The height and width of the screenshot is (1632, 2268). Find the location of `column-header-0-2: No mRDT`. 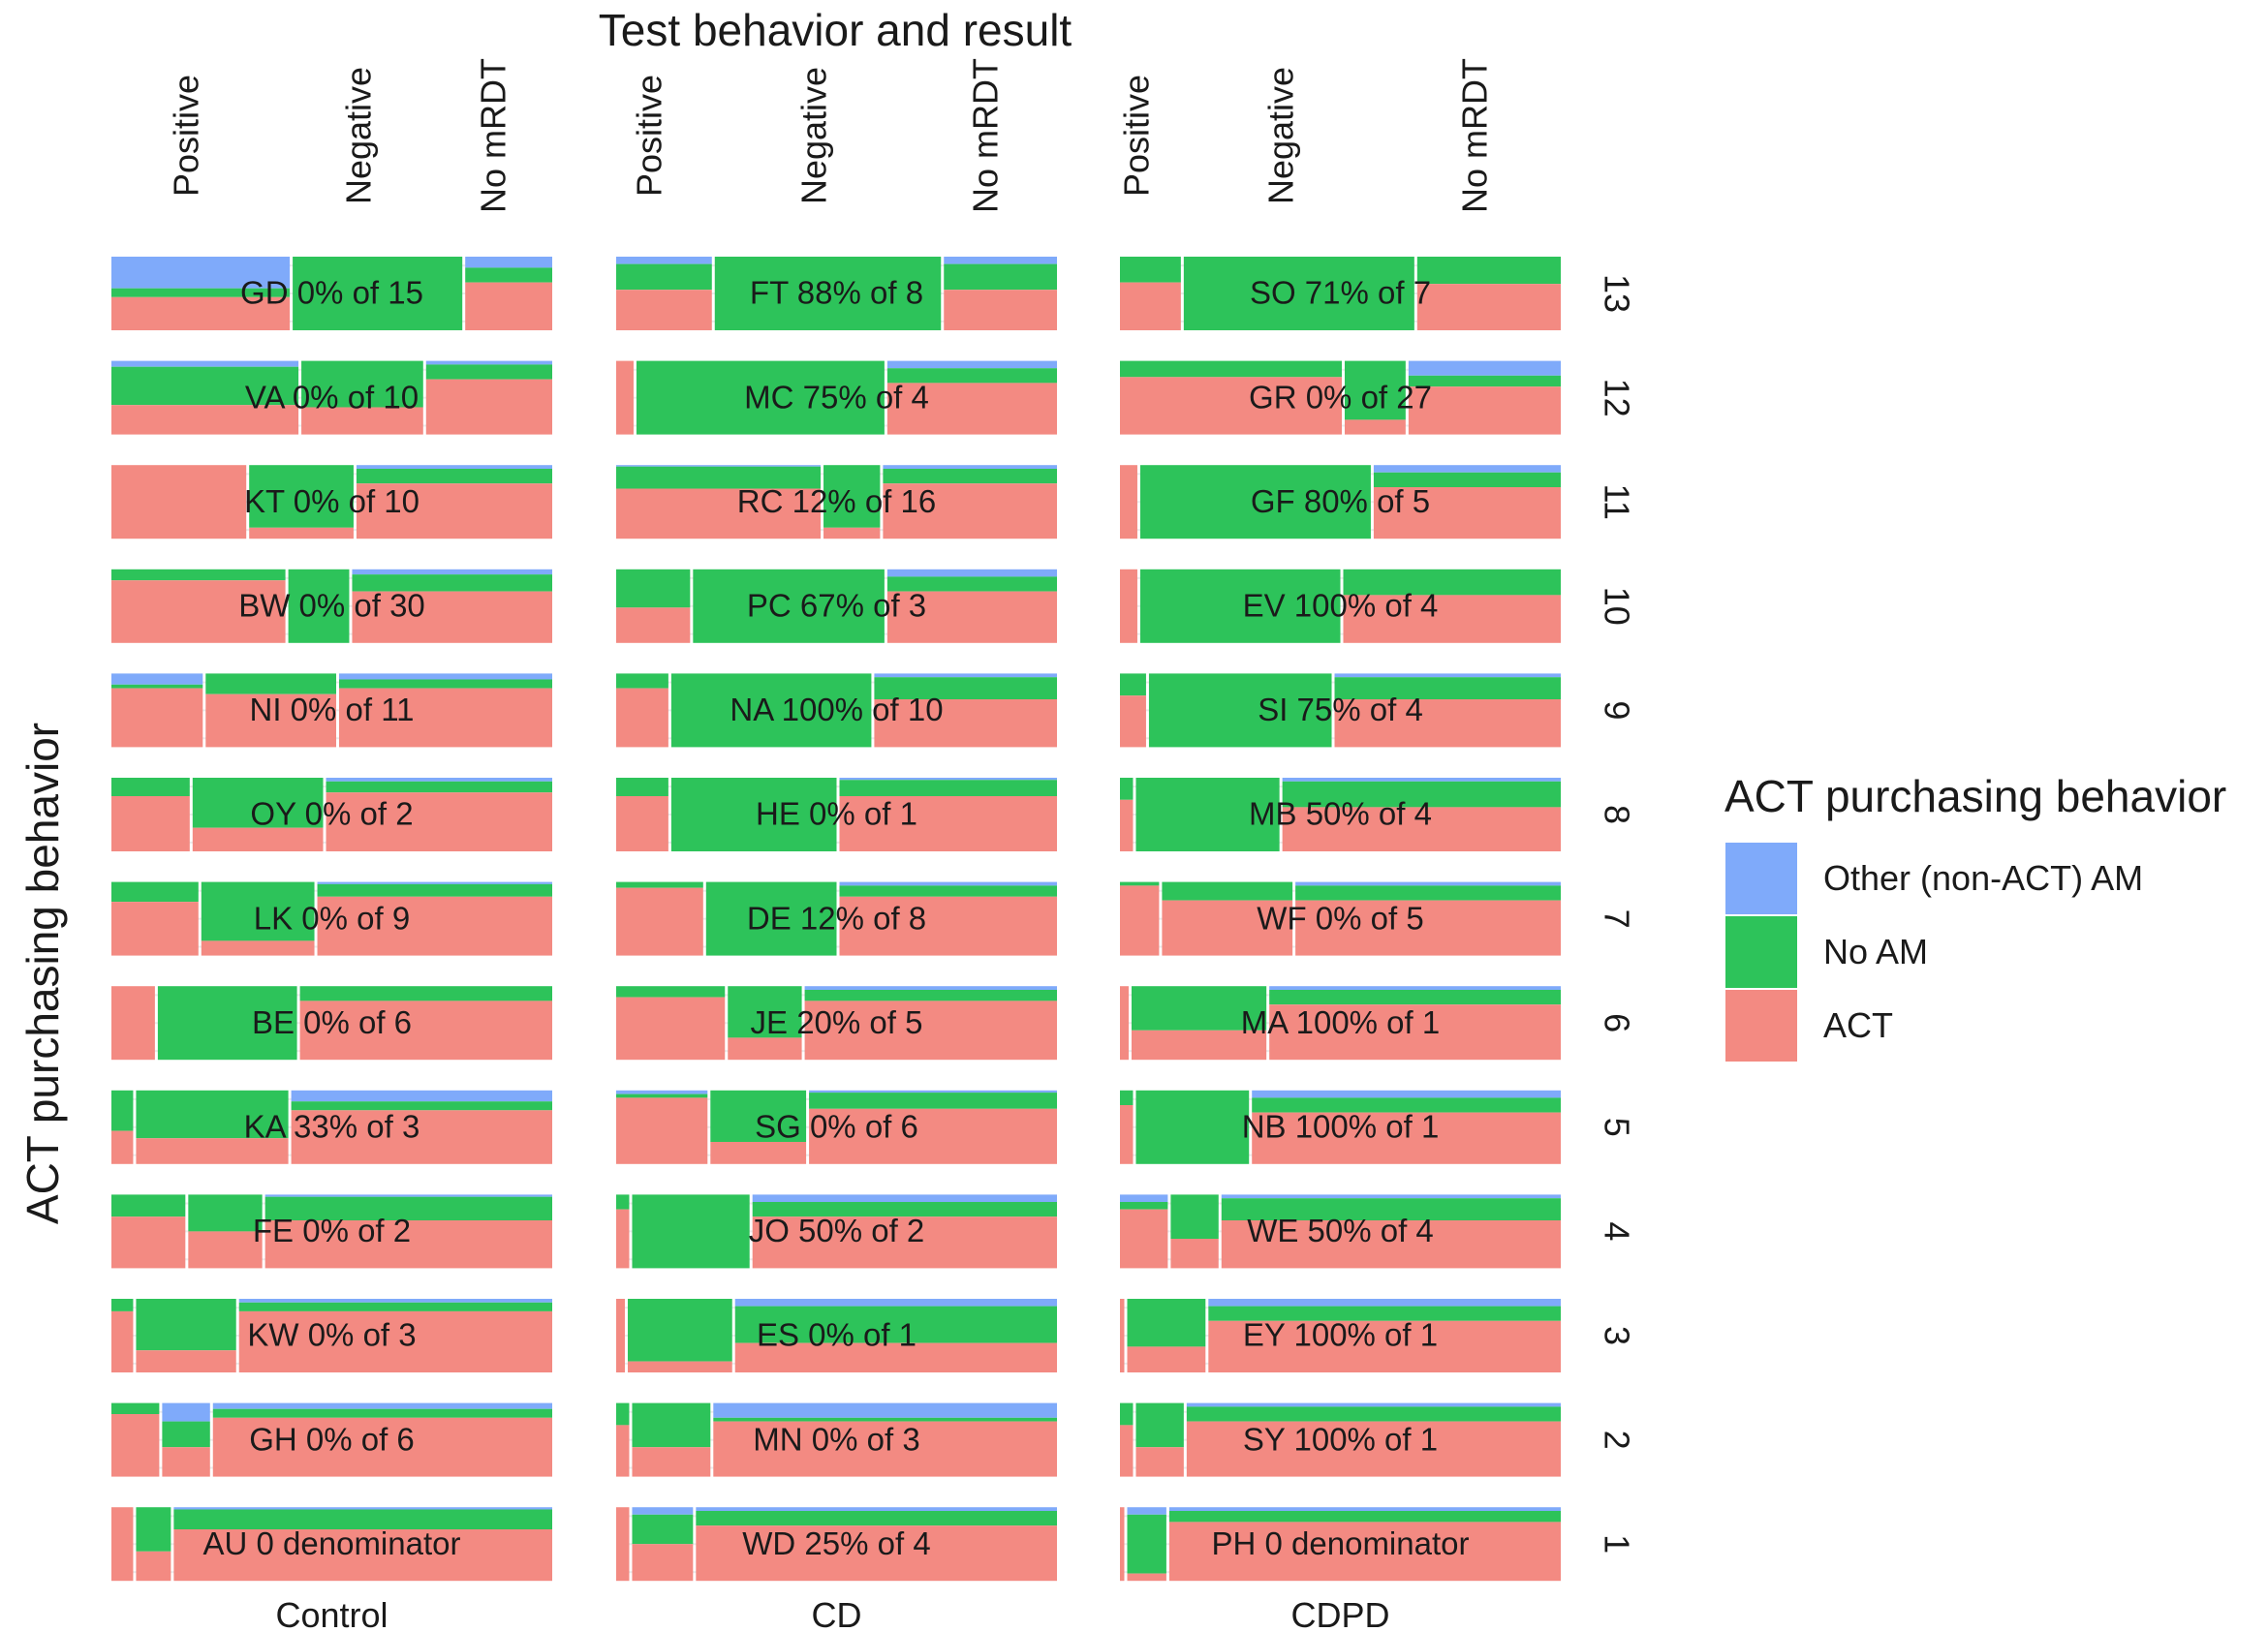

column-header-0-2: No mRDT is located at coordinates (493, 135).